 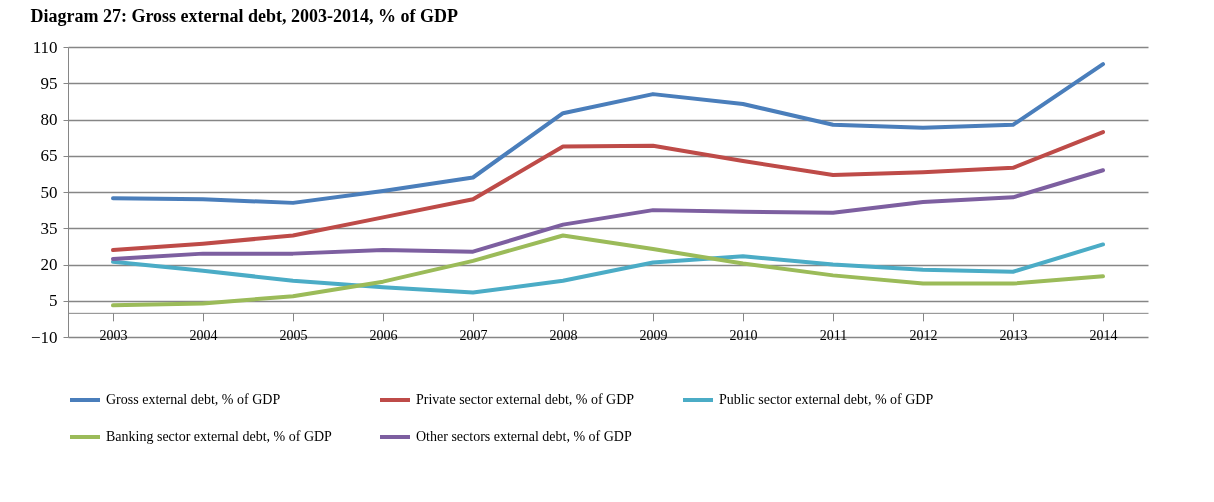 I want to click on x-tick-label: 2008, so click(x=563, y=336).